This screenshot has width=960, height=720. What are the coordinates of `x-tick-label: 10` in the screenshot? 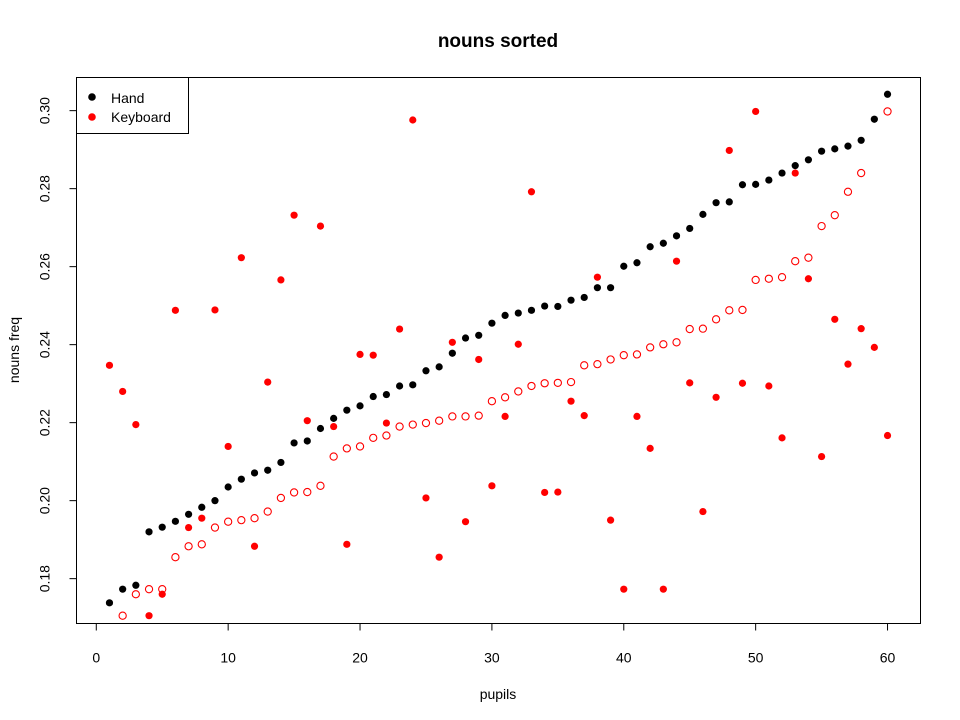 It's located at (228, 658).